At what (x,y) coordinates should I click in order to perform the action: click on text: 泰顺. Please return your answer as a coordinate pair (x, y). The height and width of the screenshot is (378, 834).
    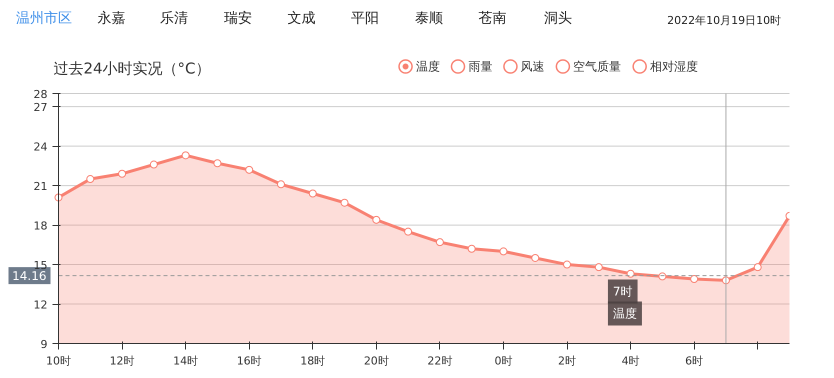
    Looking at the image, I should click on (428, 18).